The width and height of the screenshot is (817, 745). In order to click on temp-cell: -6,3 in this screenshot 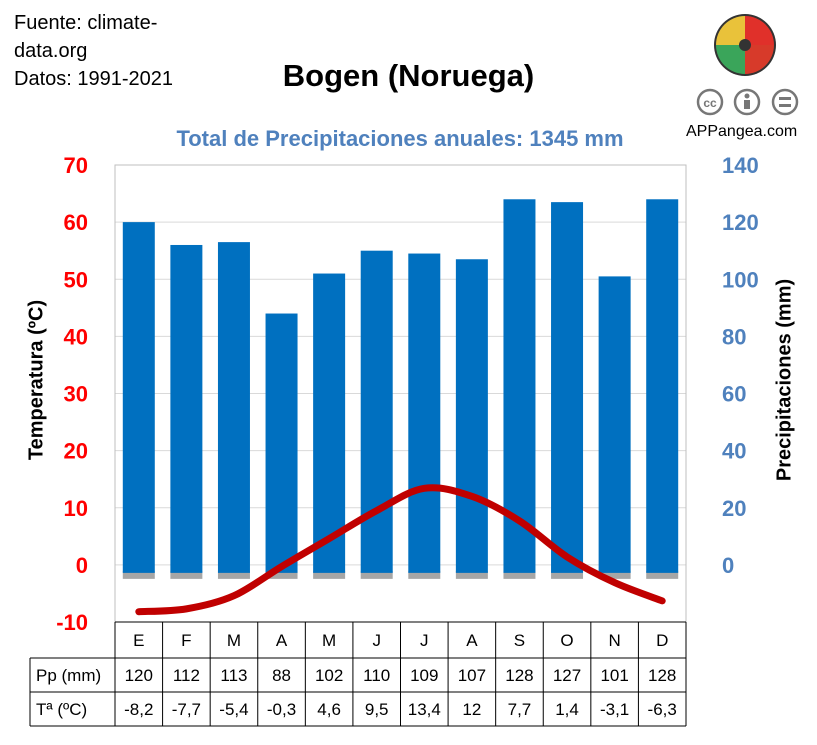, I will do `click(662, 709)`.